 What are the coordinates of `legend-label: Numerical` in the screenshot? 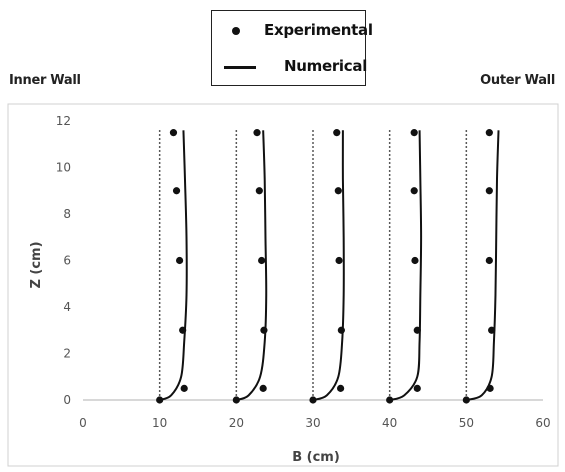 It's located at (326, 66).